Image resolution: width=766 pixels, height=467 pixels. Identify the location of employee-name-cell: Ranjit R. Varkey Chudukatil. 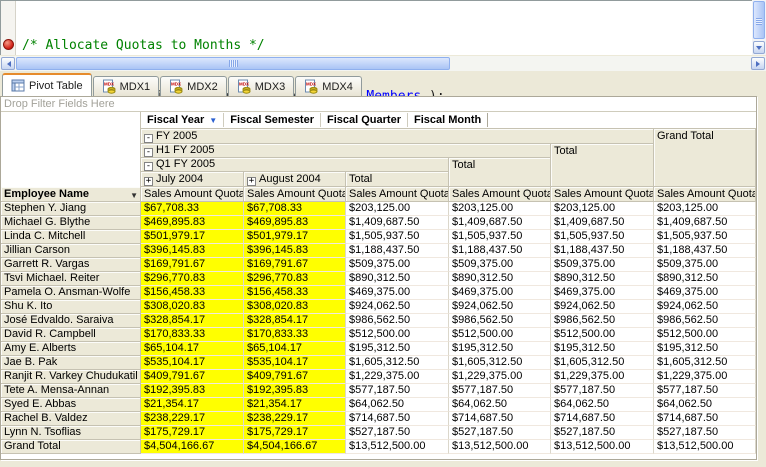
(71, 377).